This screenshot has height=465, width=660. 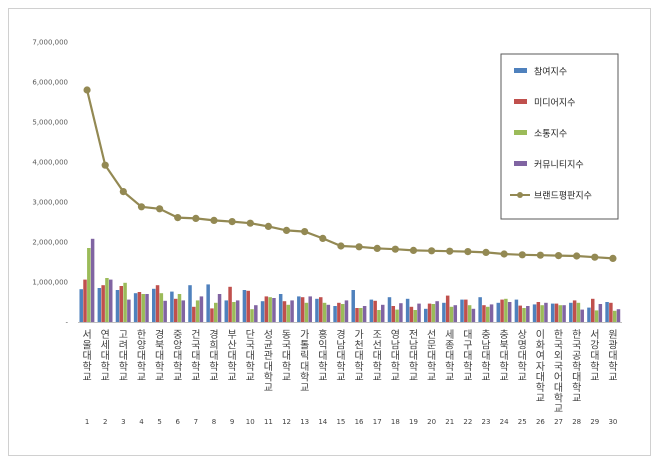 I want to click on rank-label: 27, so click(x=558, y=422).